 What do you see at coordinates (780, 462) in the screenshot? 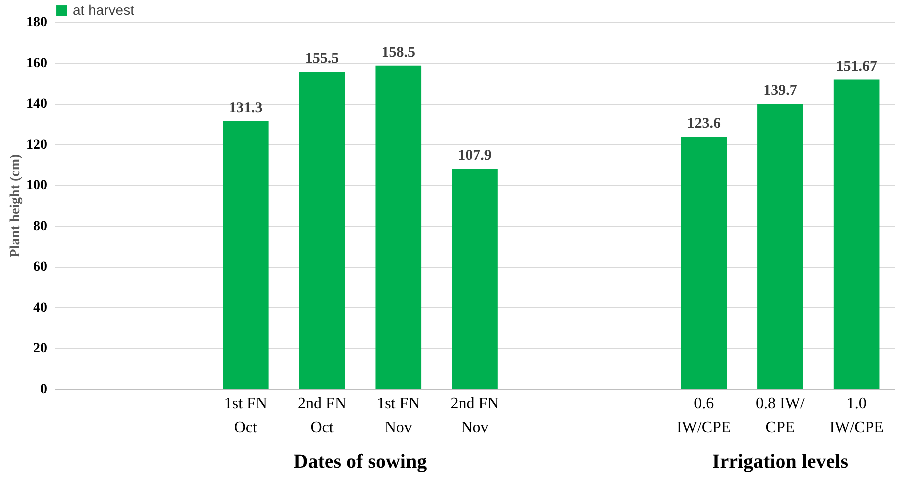
I see `text: Irrigation levels` at bounding box center [780, 462].